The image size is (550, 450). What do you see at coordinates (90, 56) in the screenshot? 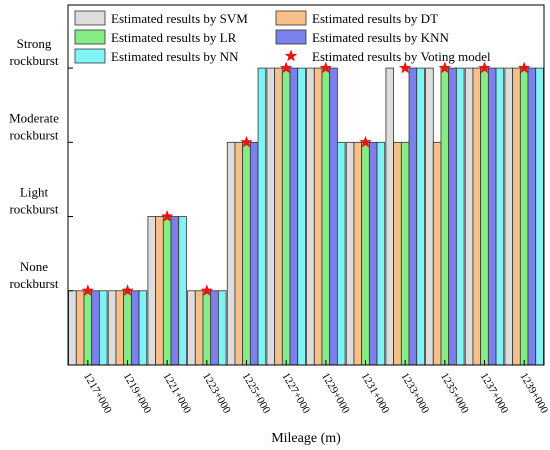
I see `legend-swatch-estimated-results-by-nn` at bounding box center [90, 56].